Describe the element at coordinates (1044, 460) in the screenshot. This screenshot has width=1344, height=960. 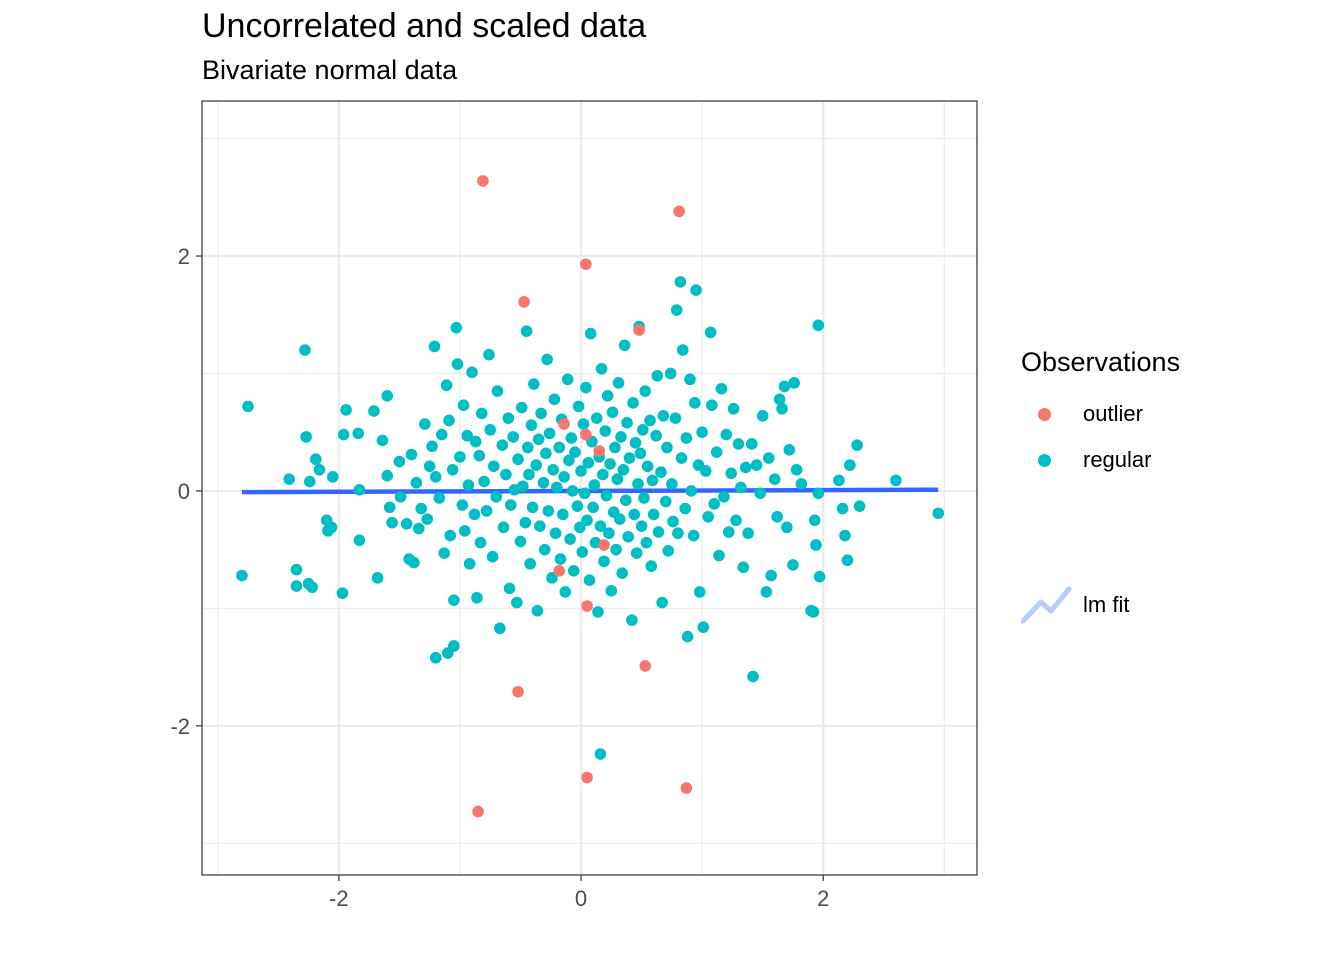
I see `legend-key-regular` at that location.